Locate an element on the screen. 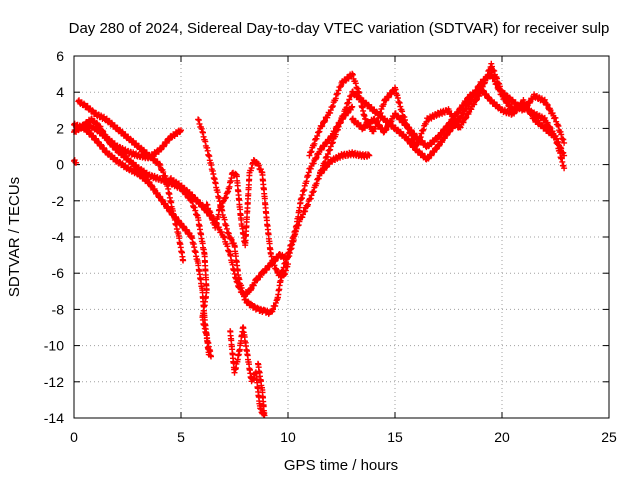 This screenshot has height=480, width=640. y-tick-label: -2 is located at coordinates (58, 201).